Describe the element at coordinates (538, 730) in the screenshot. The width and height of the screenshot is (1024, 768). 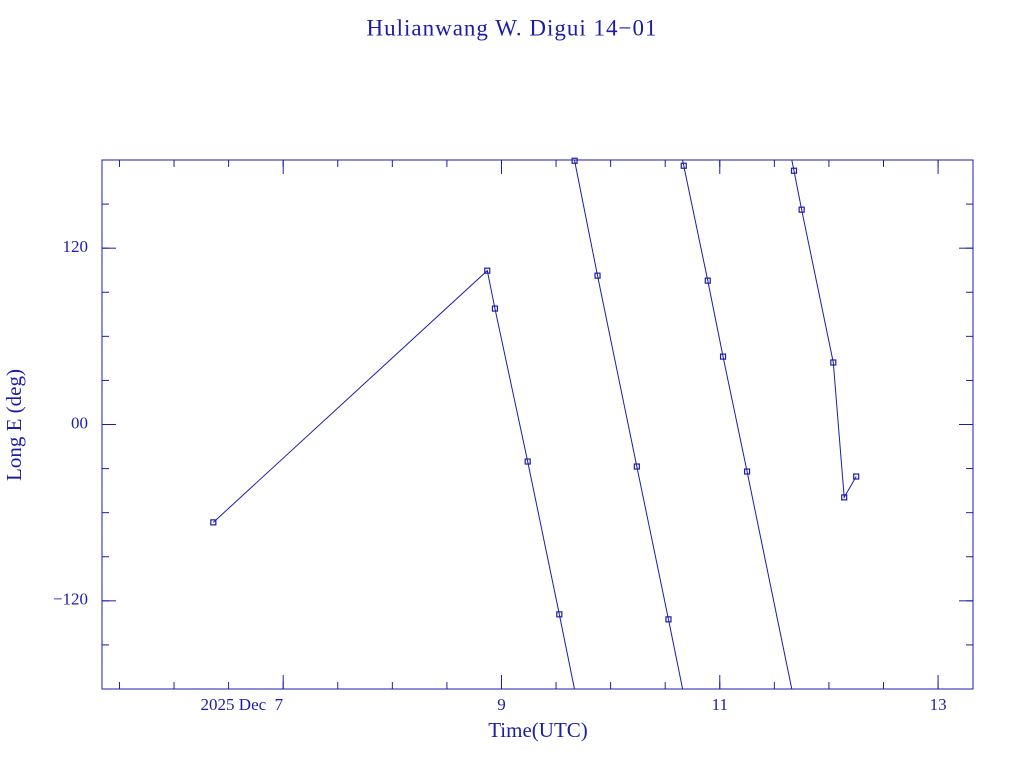
I see `x-axis-label: Time(UTC)` at that location.